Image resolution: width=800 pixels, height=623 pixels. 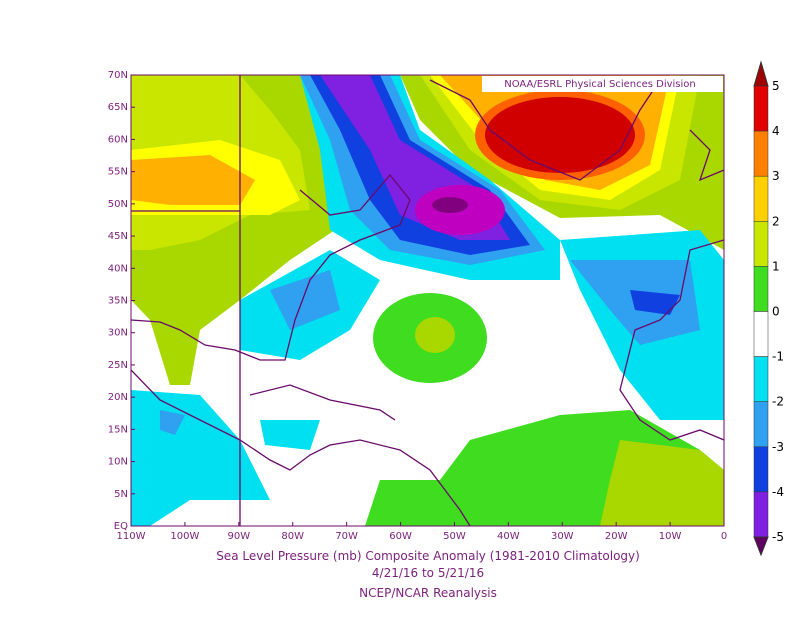 I want to click on lat-label: 15N, so click(x=118, y=429).